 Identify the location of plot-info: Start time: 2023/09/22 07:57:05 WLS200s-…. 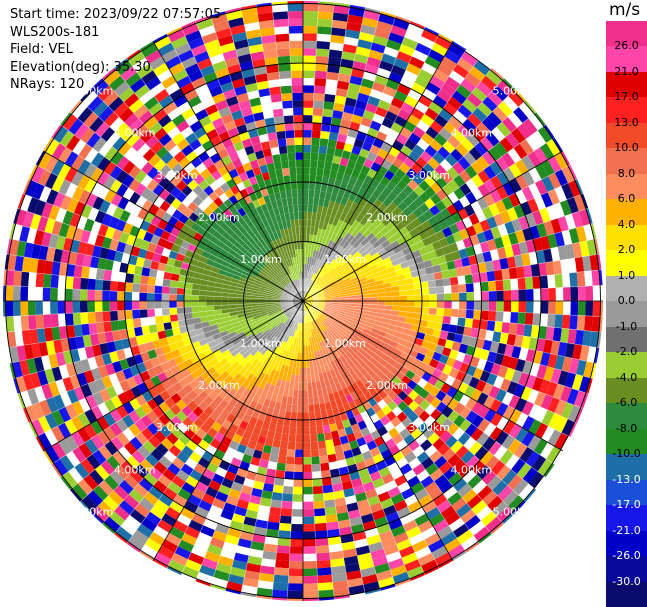
(115, 50).